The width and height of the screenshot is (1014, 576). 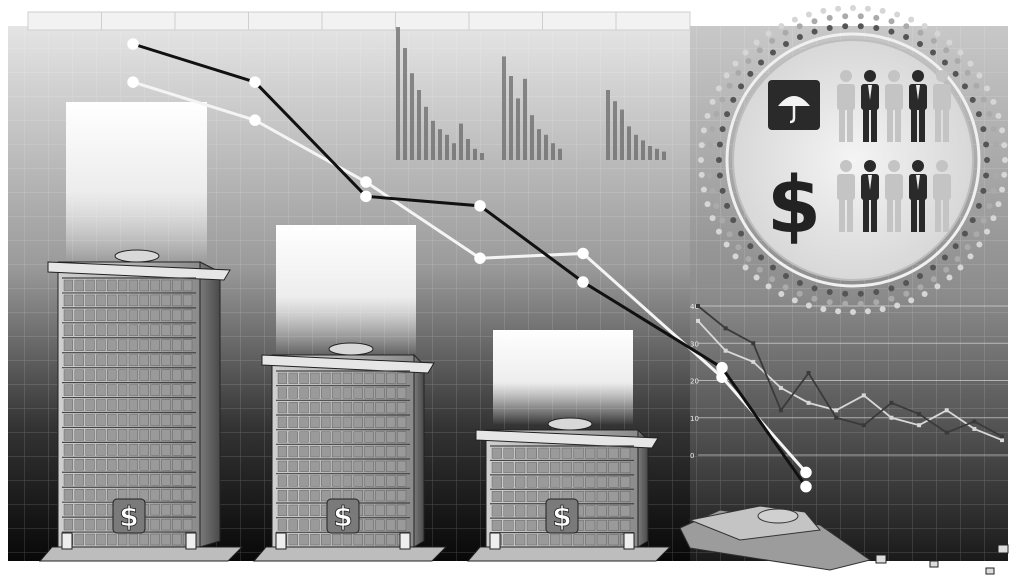 I want to click on small-chart-tick-label: 20, so click(x=694, y=382).